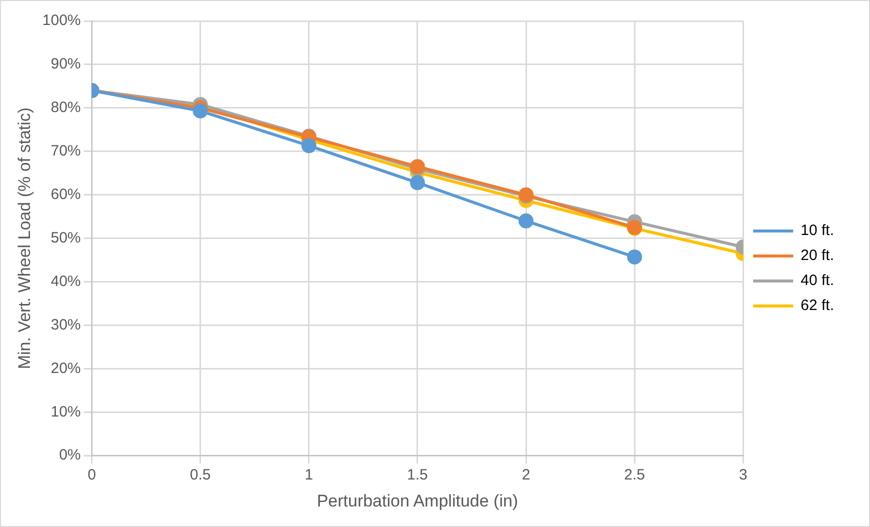 The height and width of the screenshot is (527, 870). What do you see at coordinates (65, 194) in the screenshot?
I see `y-tick-label: 60%` at bounding box center [65, 194].